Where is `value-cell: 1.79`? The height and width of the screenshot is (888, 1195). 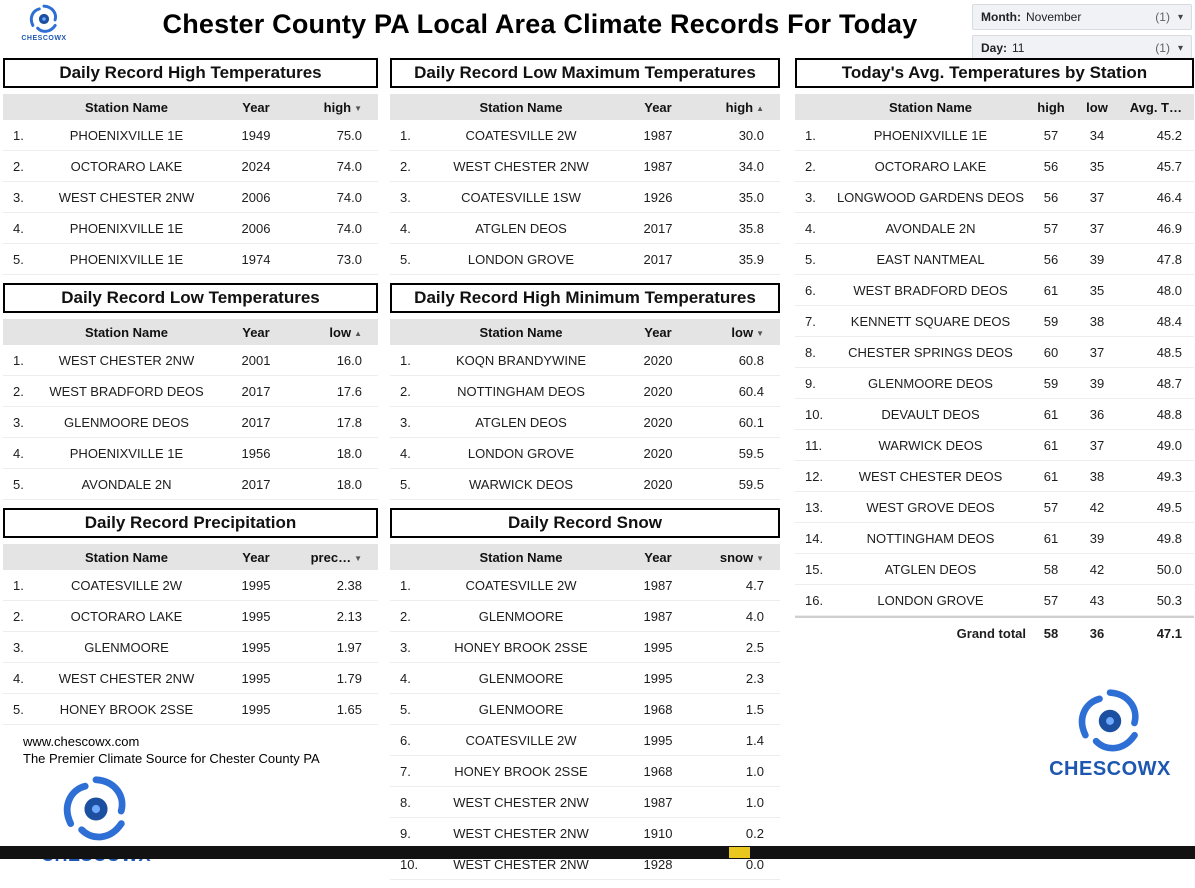
value-cell: 1.79 is located at coordinates (349, 678).